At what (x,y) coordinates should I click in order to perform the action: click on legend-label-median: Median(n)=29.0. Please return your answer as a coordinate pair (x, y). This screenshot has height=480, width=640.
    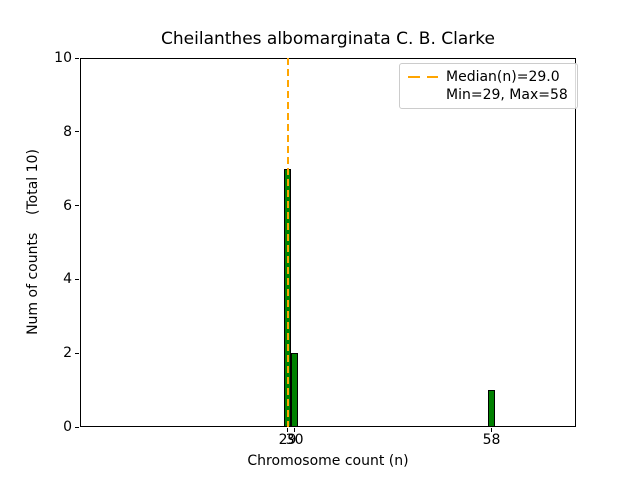
    Looking at the image, I should click on (503, 77).